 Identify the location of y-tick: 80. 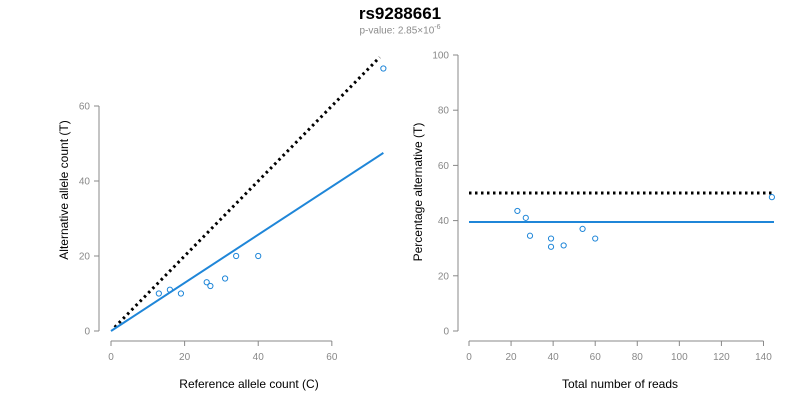
(448, 111).